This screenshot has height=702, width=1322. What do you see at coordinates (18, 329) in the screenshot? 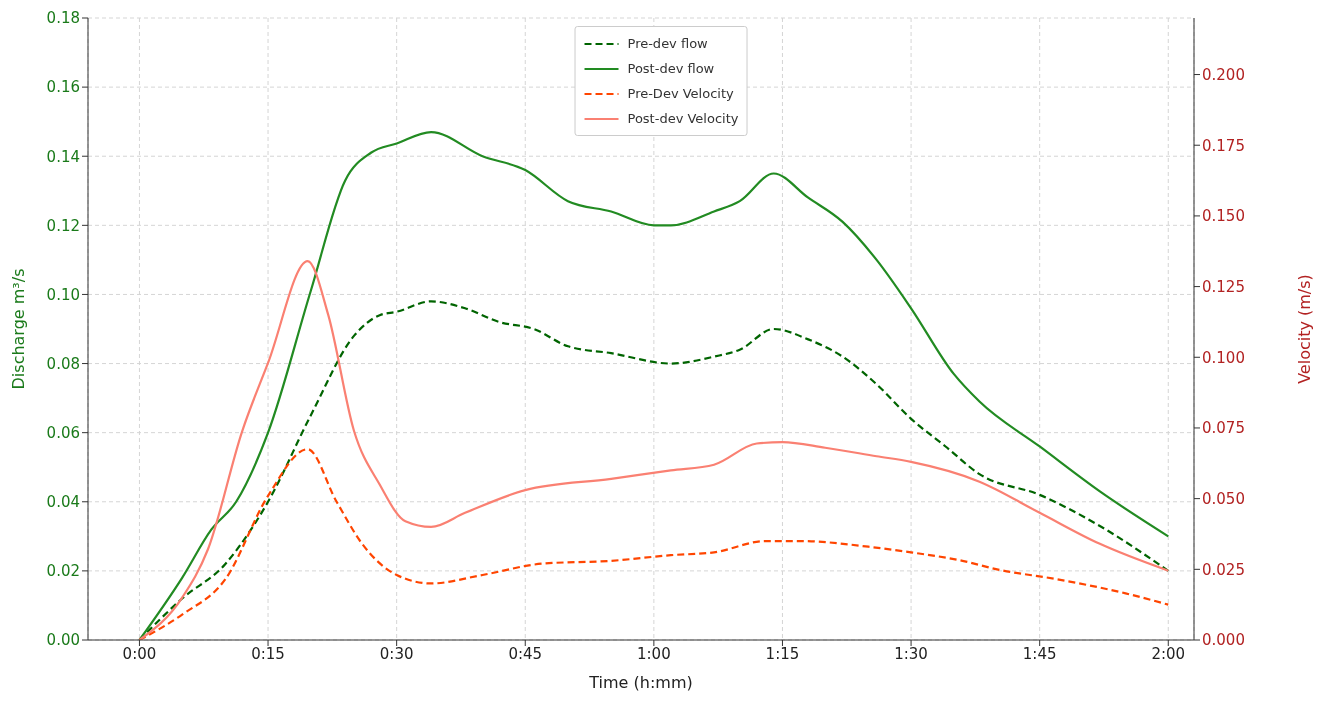
I see `y-axis-title: Discharge m³/s` at bounding box center [18, 329].